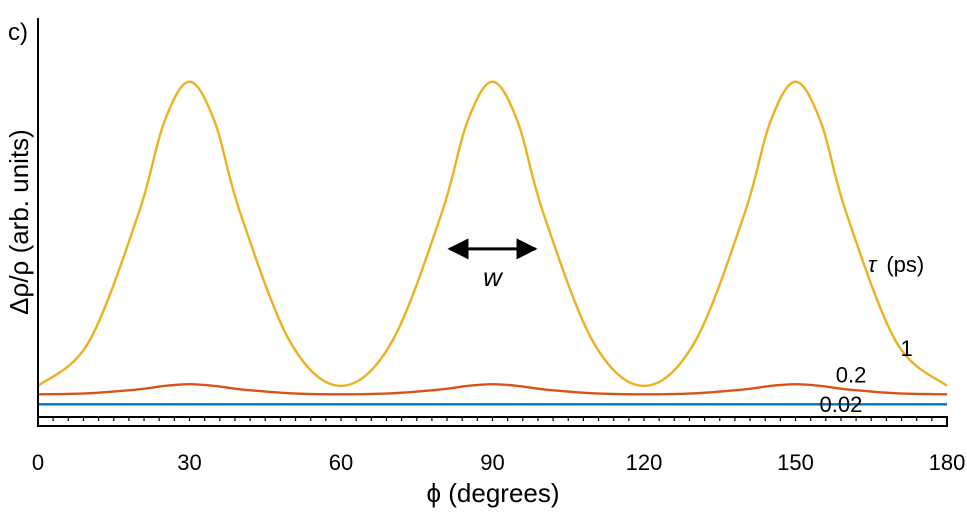 Image resolution: width=967 pixels, height=512 pixels. Describe the element at coordinates (38, 462) in the screenshot. I see `x-tick-label: 0` at that location.